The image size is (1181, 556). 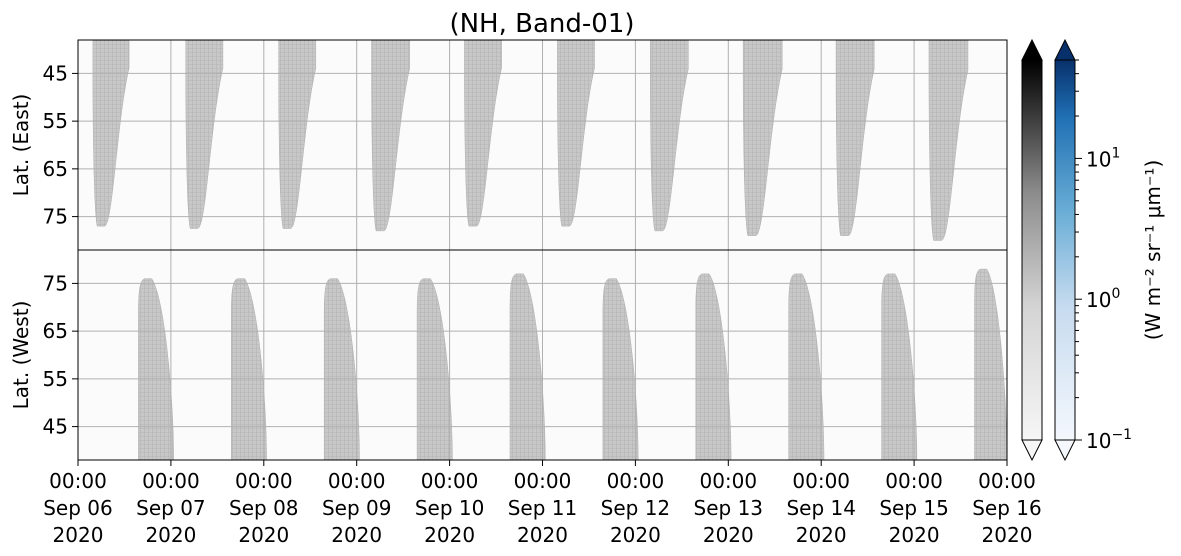 I want to click on colorbar-tick-label: 10¹, so click(x=1103, y=158).